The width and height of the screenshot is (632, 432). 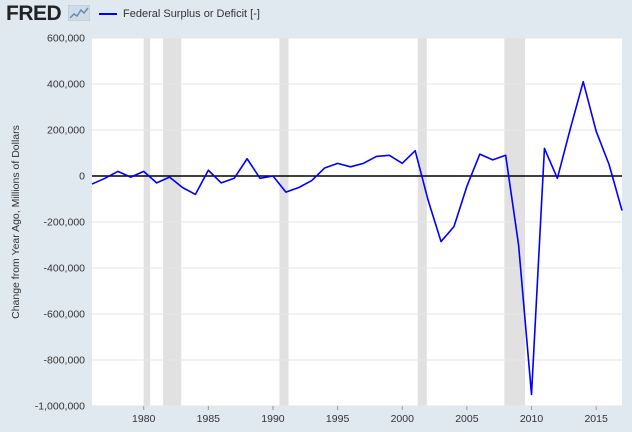 I want to click on y-tick-label: -600,000, so click(x=65, y=315).